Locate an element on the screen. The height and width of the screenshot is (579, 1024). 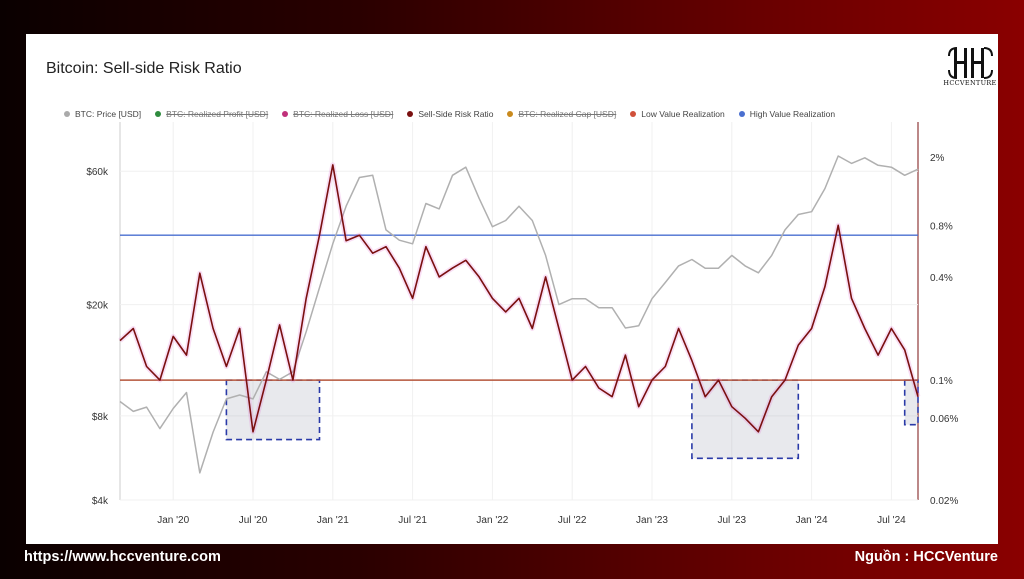
y-right-tick-label: 0.06% is located at coordinates (944, 419).